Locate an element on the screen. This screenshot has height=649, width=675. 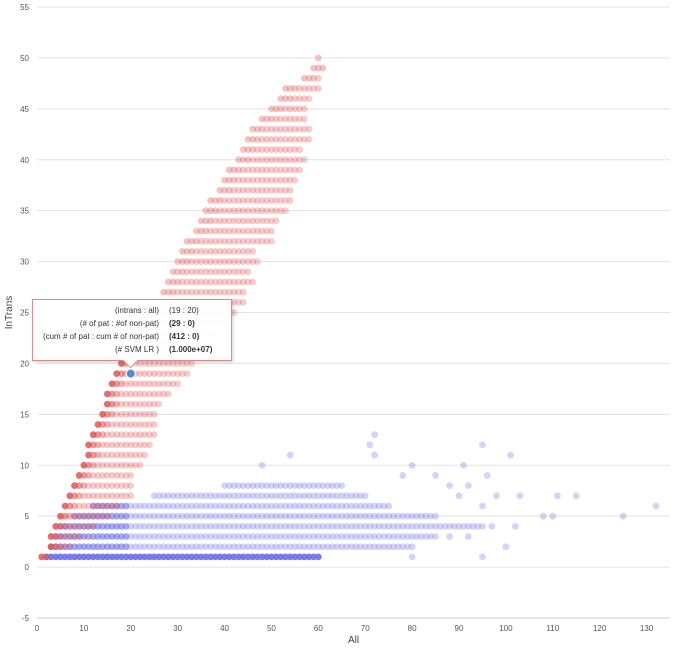
x-tick-label: 20 is located at coordinates (130, 628).